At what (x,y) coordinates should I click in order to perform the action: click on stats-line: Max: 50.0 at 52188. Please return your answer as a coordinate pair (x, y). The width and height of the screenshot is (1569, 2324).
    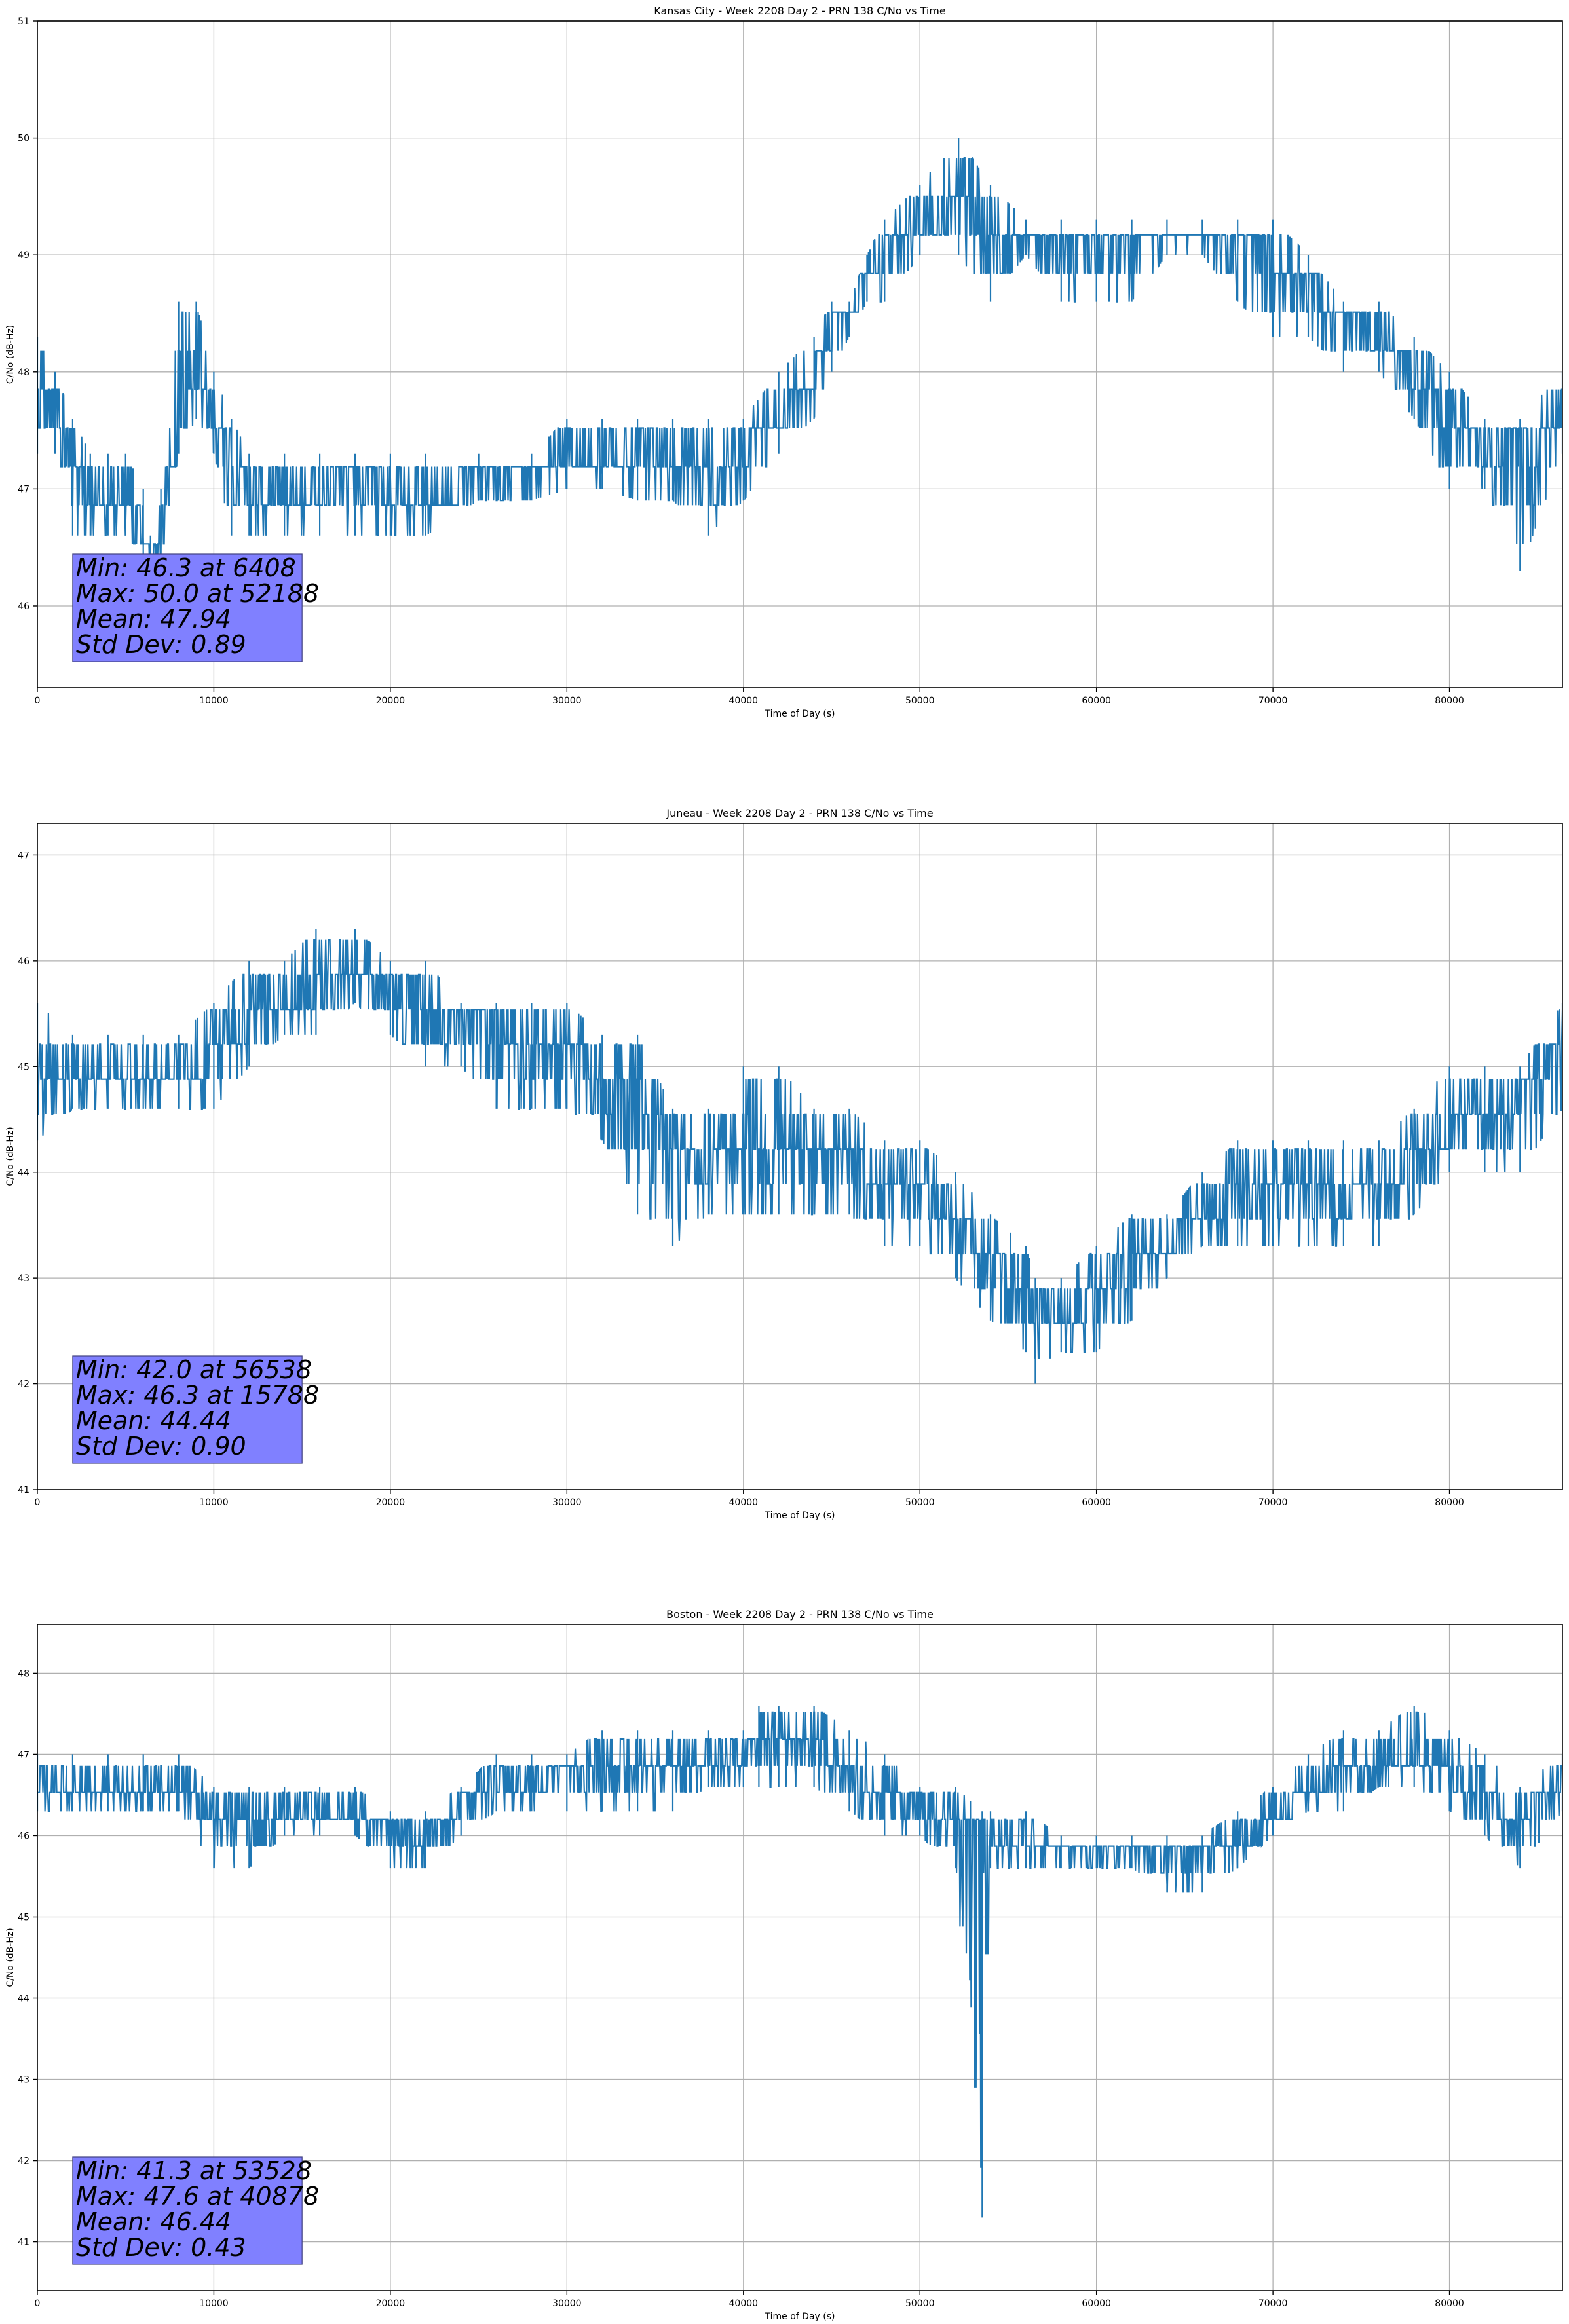
    Looking at the image, I should click on (197, 593).